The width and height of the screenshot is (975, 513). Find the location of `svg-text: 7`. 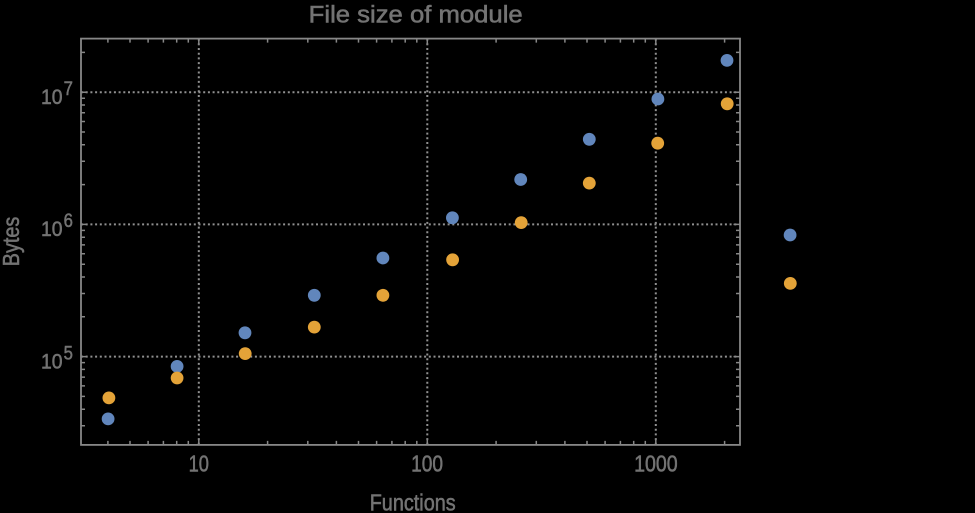

svg-text: 7 is located at coordinates (68, 89).